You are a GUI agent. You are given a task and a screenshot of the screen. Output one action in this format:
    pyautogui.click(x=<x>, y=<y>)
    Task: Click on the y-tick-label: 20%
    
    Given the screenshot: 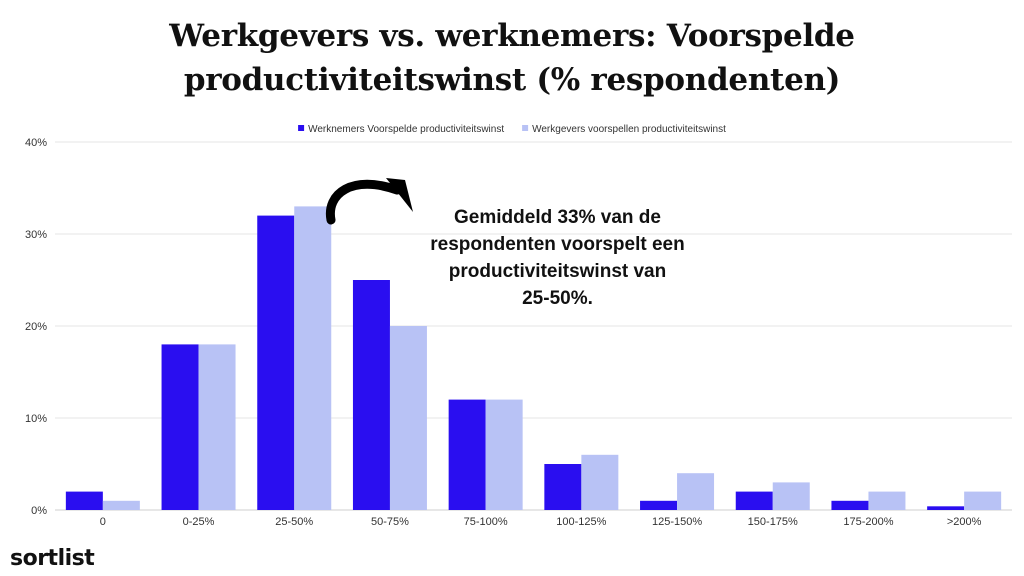 What is the action you would take?
    pyautogui.click(x=36, y=327)
    